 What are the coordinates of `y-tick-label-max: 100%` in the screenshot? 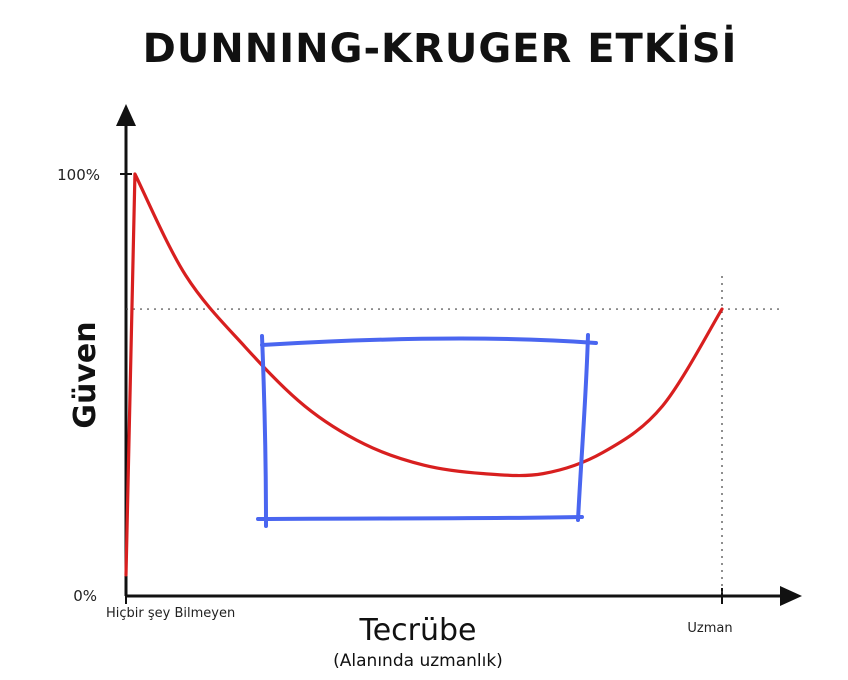 It's located at (78, 175).